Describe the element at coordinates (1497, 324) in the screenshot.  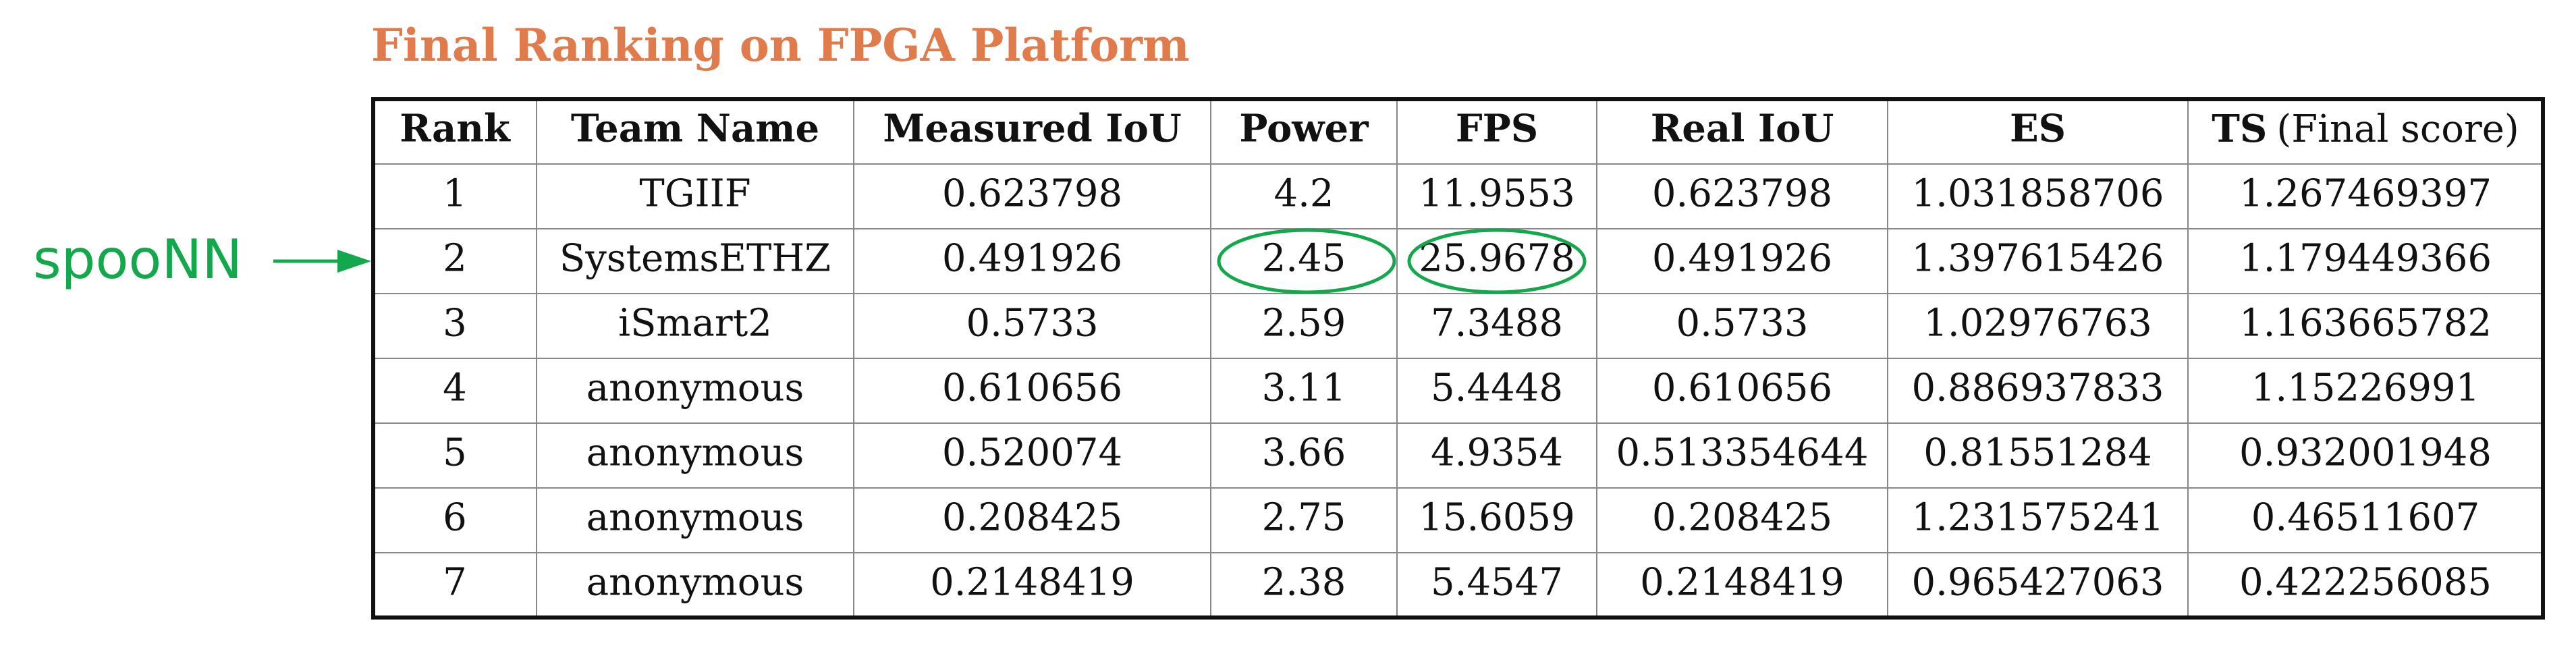
I see `table-cell: 7.3488` at that location.